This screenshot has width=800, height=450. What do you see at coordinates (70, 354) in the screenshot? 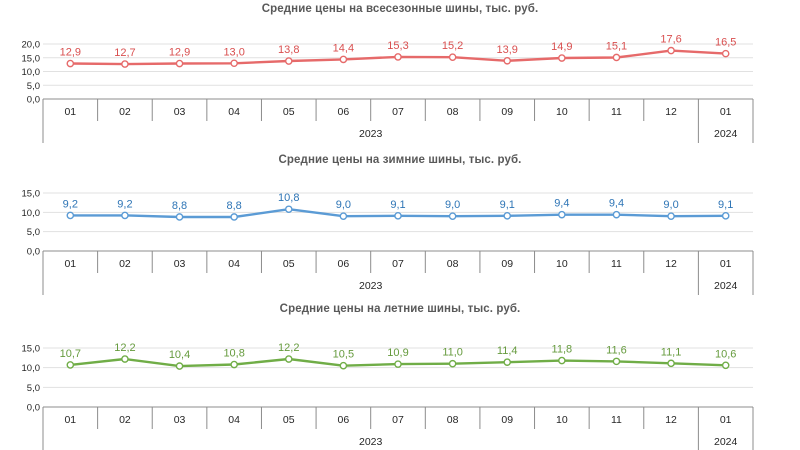
I see `data-point-label: 10,7` at bounding box center [70, 354].